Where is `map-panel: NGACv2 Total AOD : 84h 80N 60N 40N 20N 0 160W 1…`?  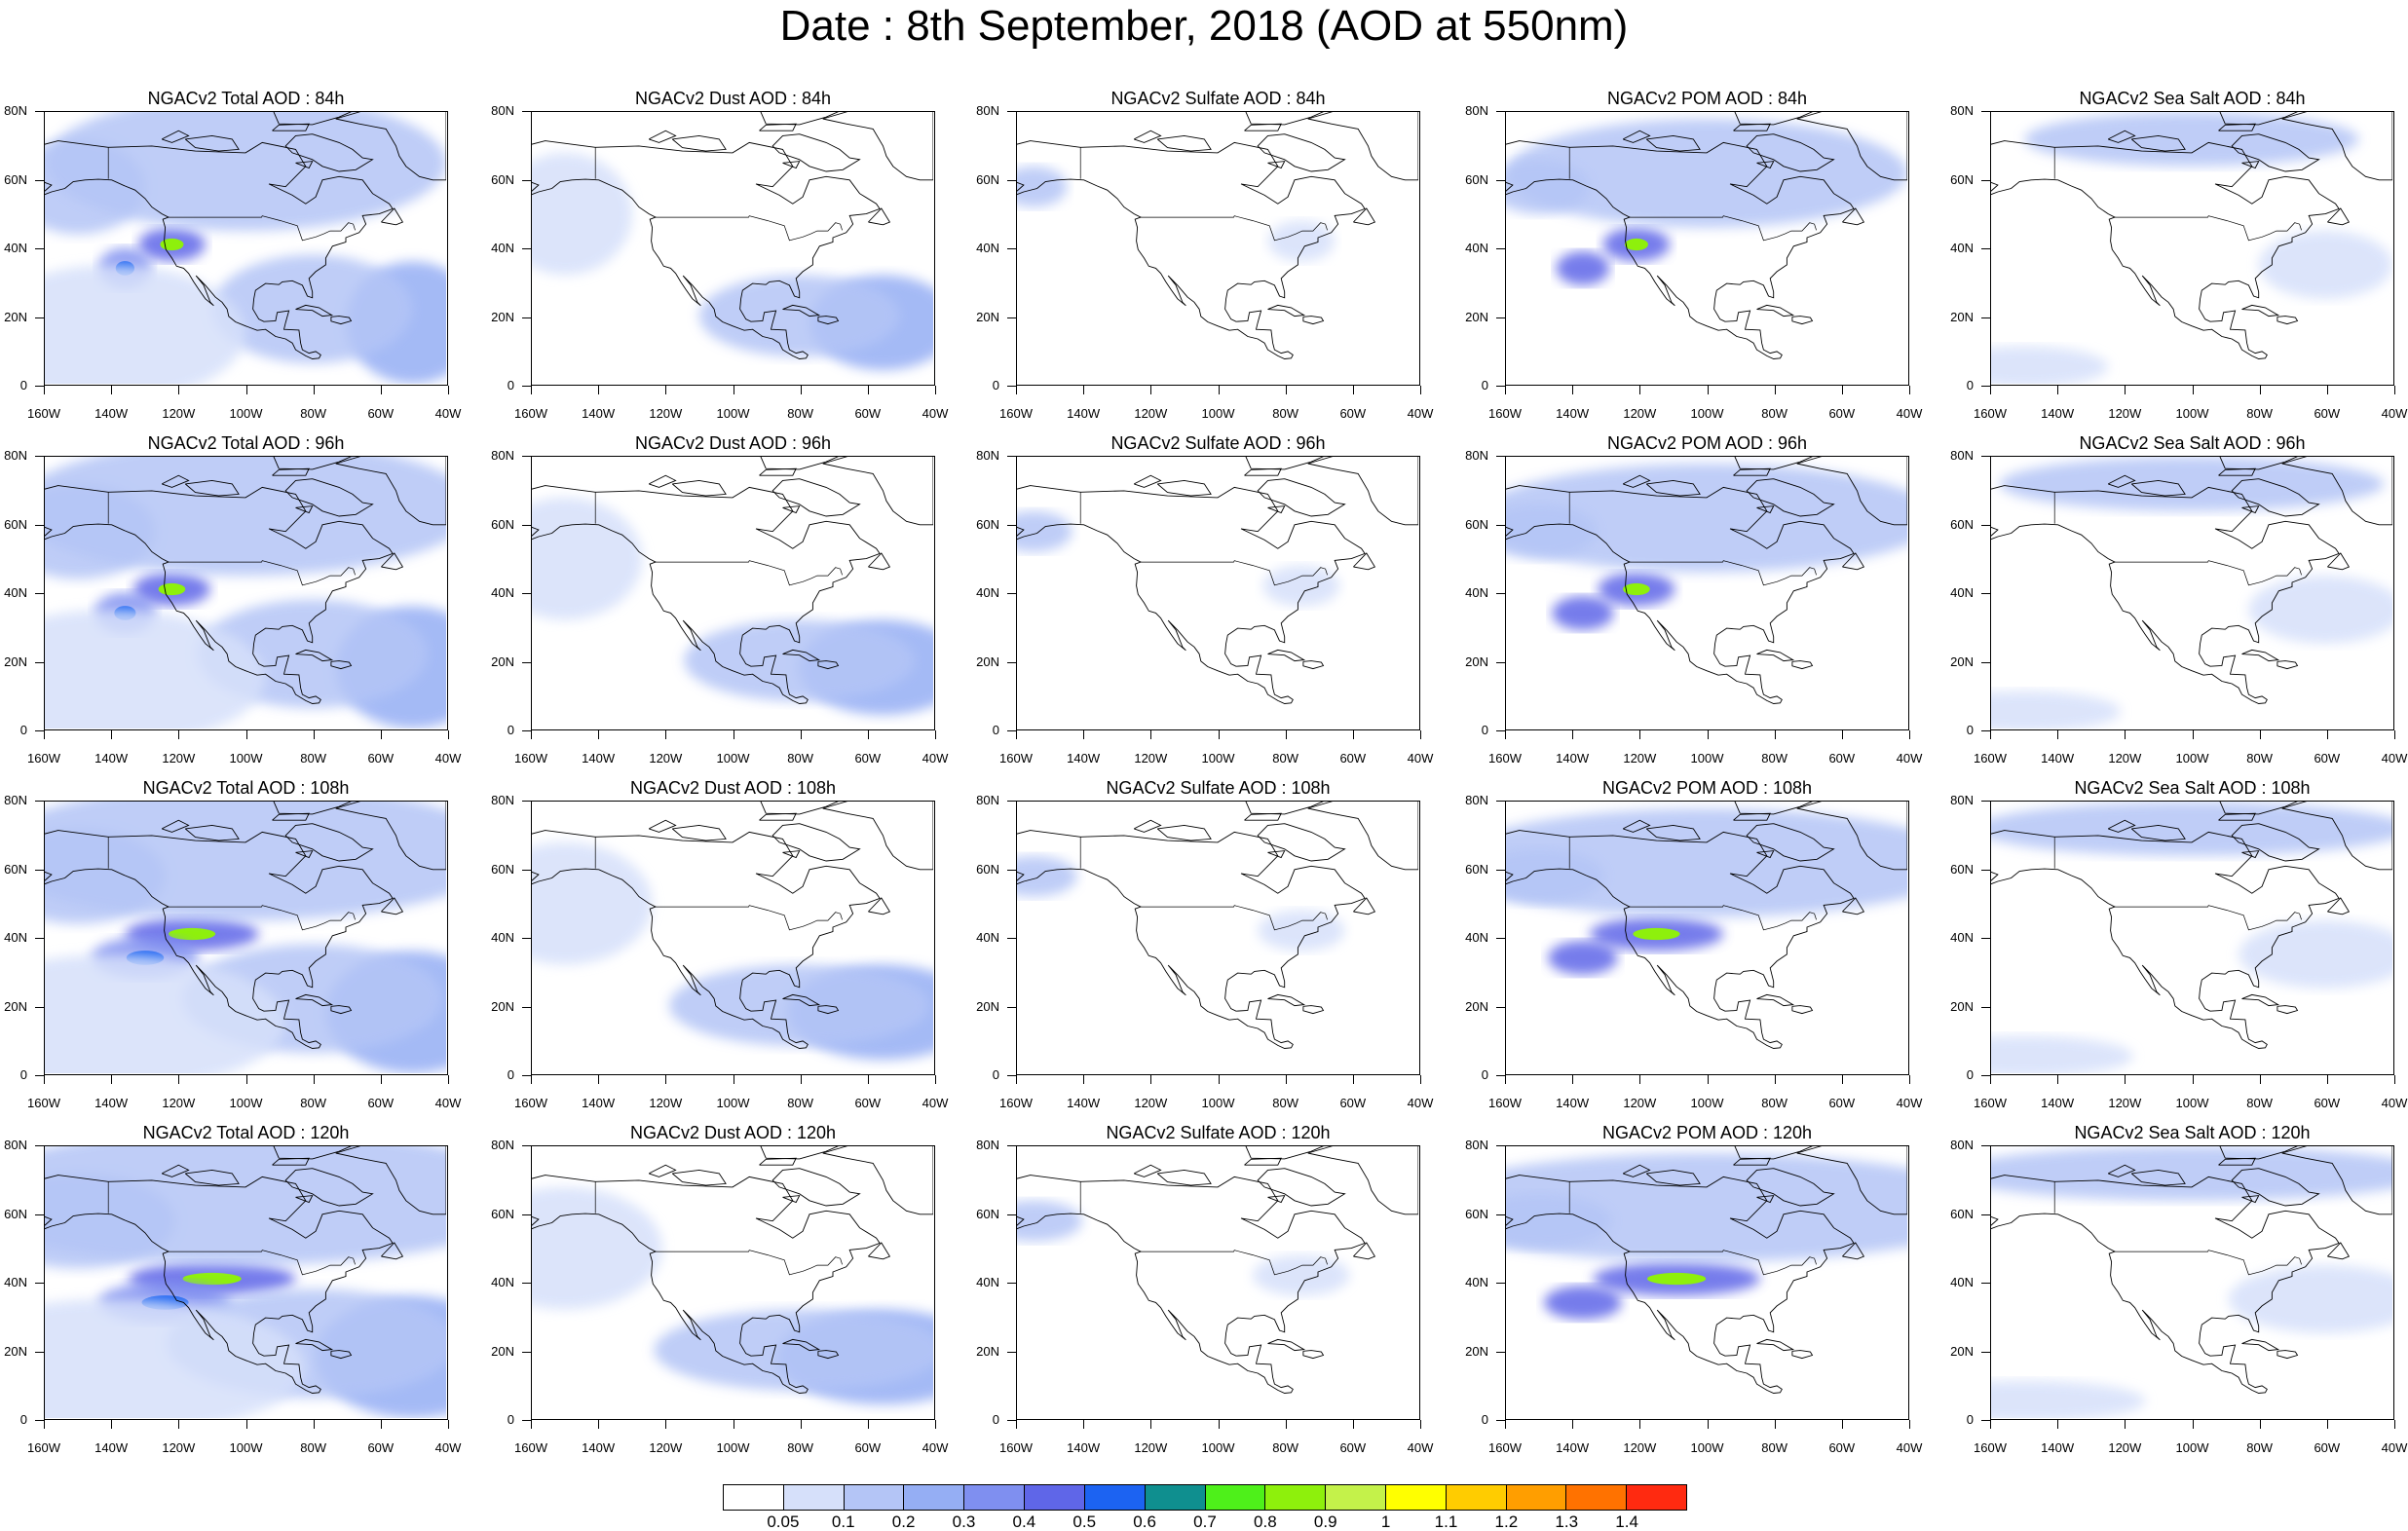
map-panel: NGACv2 Total AOD : 84h 80N 60N 40N 20N 0 160W 1… is located at coordinates (243, 260).